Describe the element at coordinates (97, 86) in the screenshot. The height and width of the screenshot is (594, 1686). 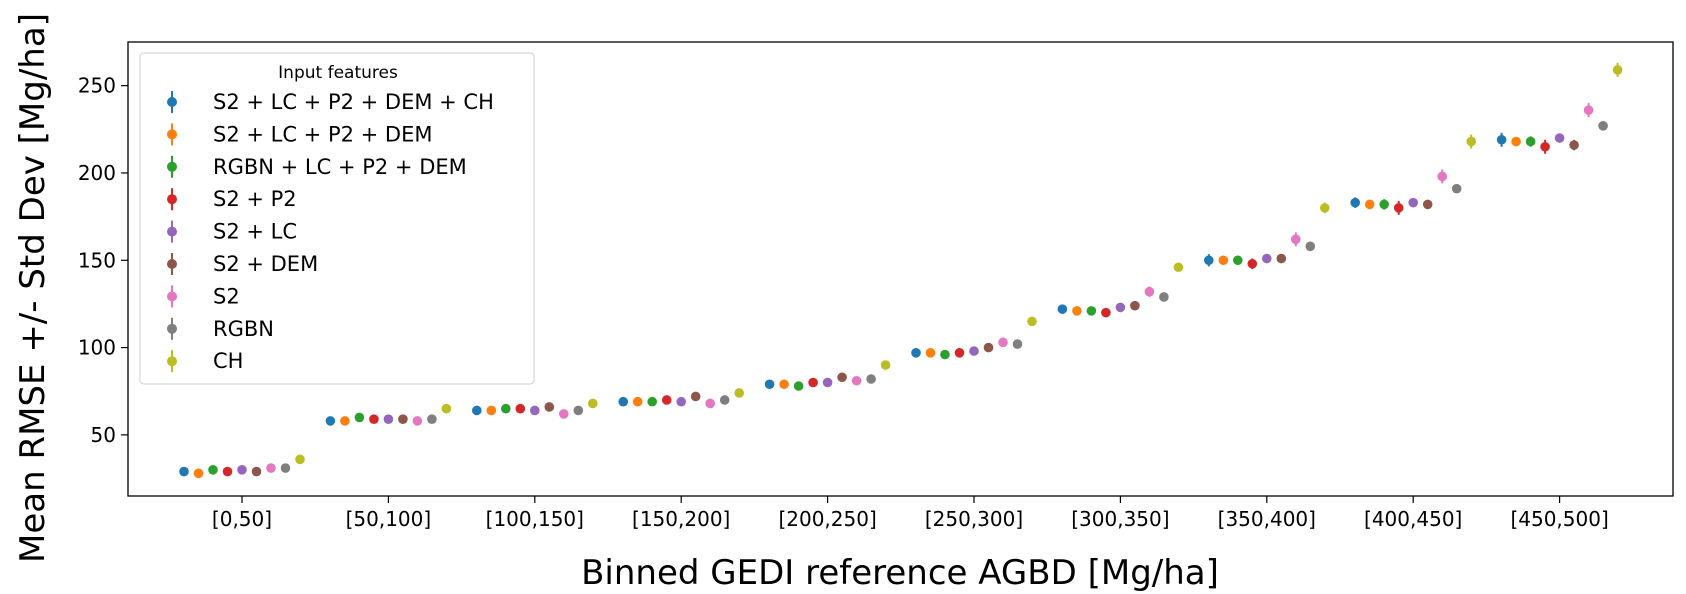
I see `y-tick-label: 250` at that location.